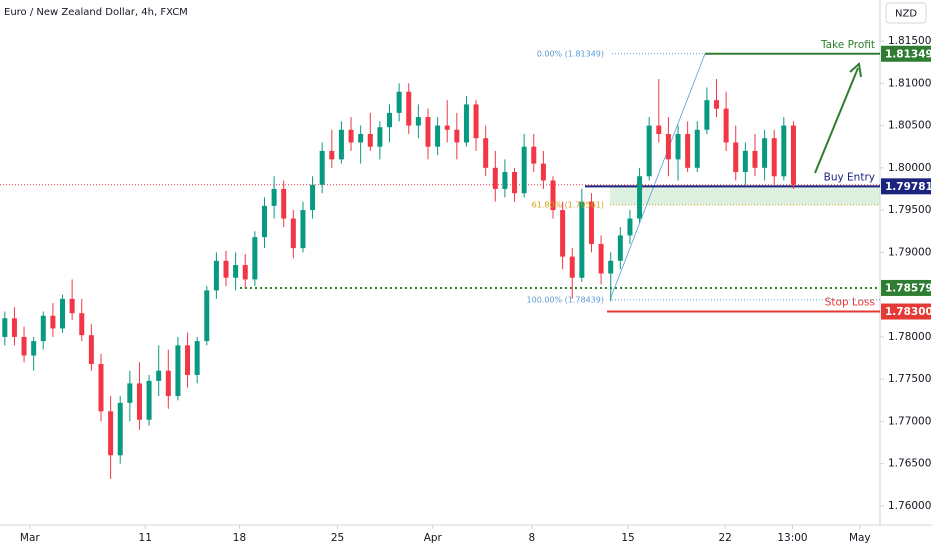 This screenshot has width=932, height=550. What do you see at coordinates (908, 54) in the screenshot?
I see `price-tag-label: 1.81349` at bounding box center [908, 54].